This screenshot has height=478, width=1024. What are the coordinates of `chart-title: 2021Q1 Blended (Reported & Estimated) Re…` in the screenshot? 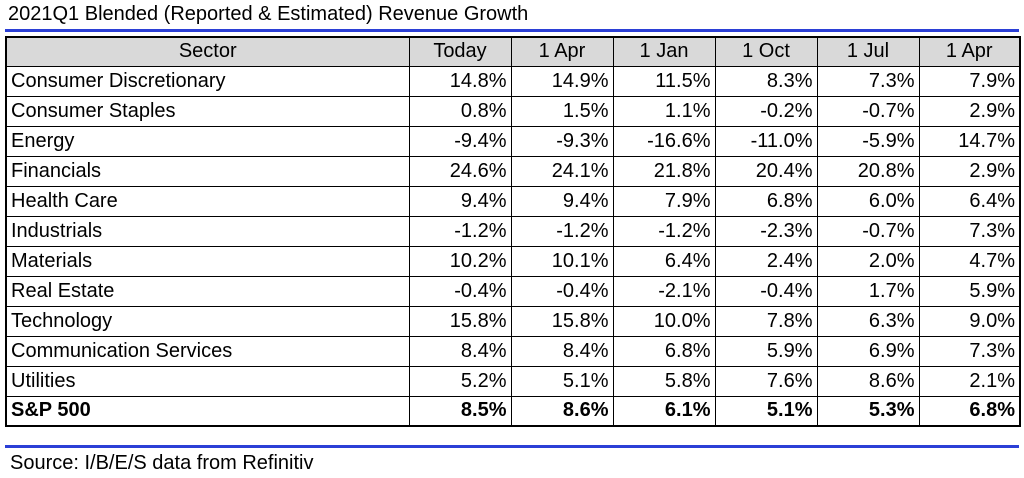 It's located at (268, 14).